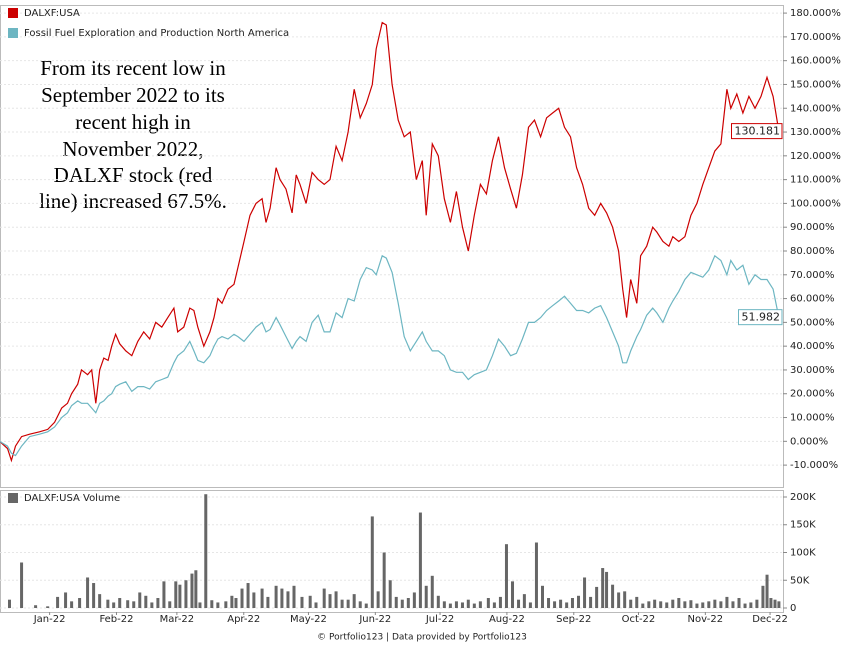 The height and width of the screenshot is (650, 845). I want to click on y-tick-label: 150.000%, so click(815, 84).